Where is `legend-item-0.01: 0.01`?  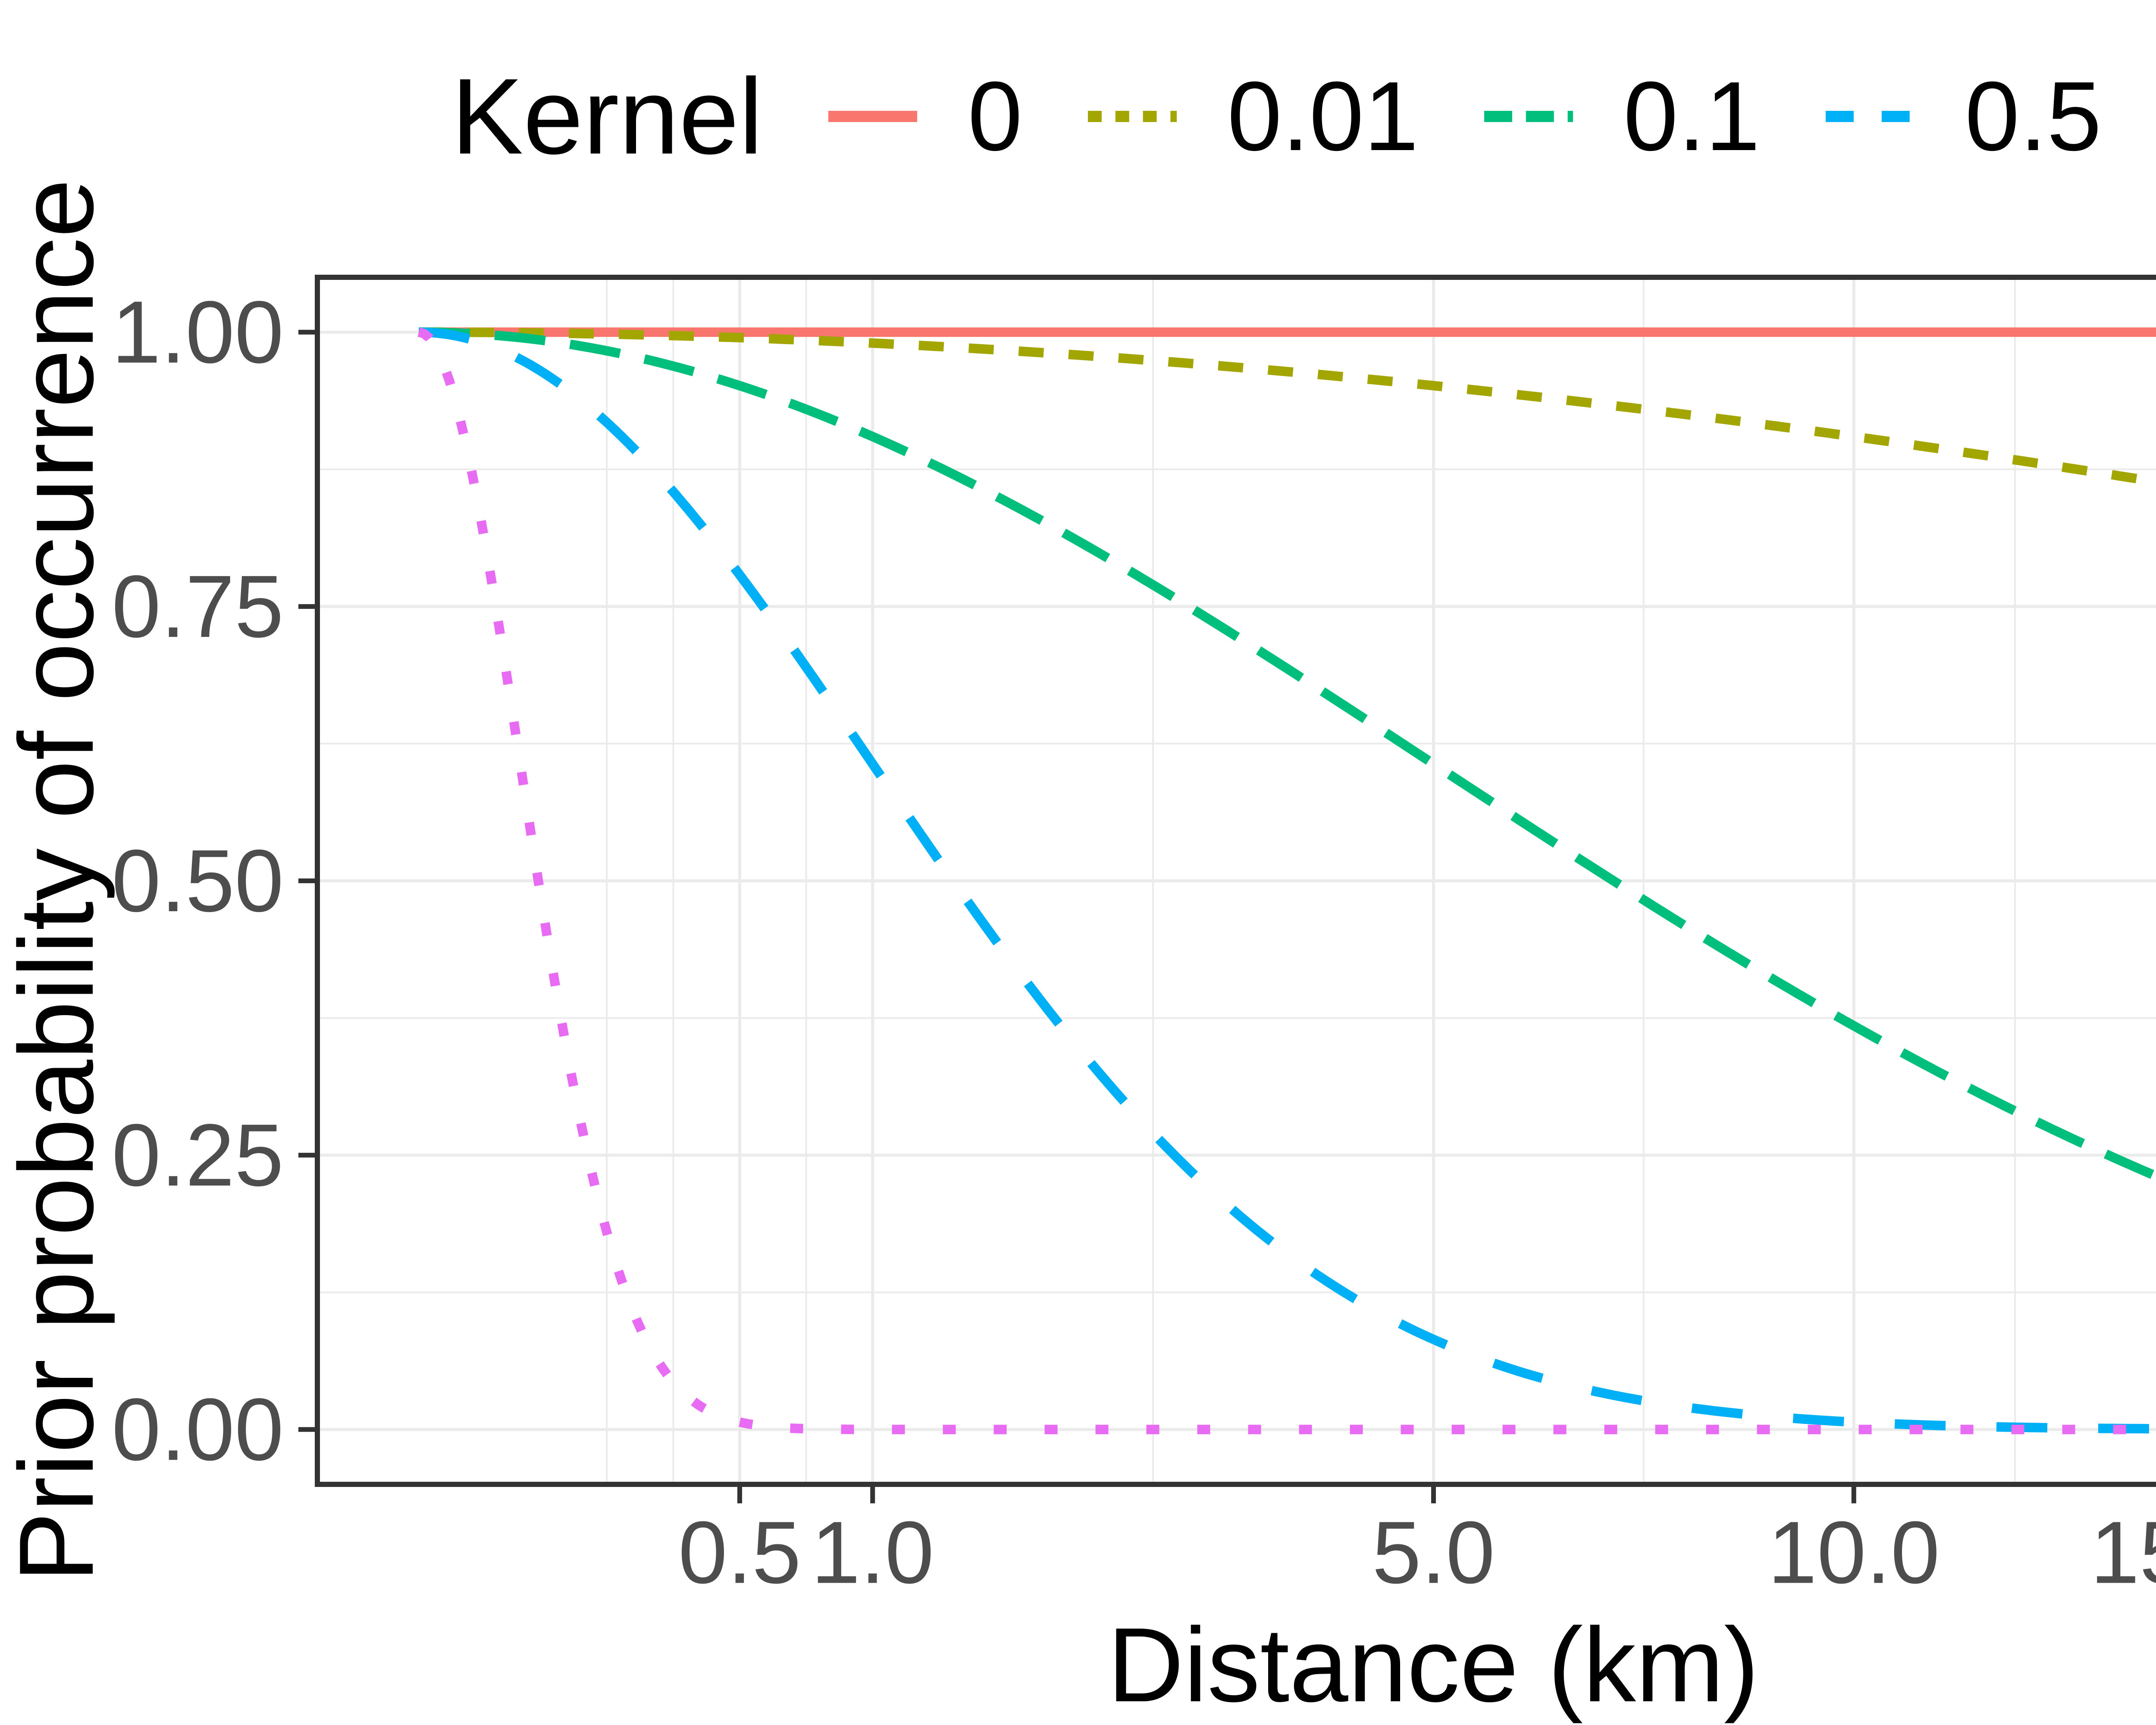 legend-item-0.01: 0.01 is located at coordinates (1285, 116).